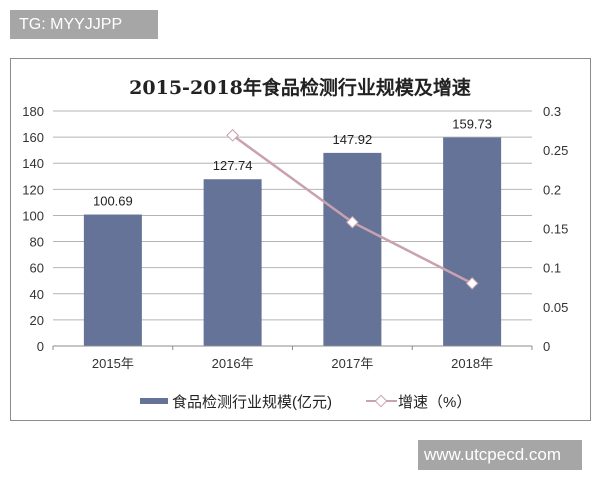 The height and width of the screenshot is (480, 600). Describe the element at coordinates (154, 401) in the screenshot. I see `legend-bar-swatch` at that location.